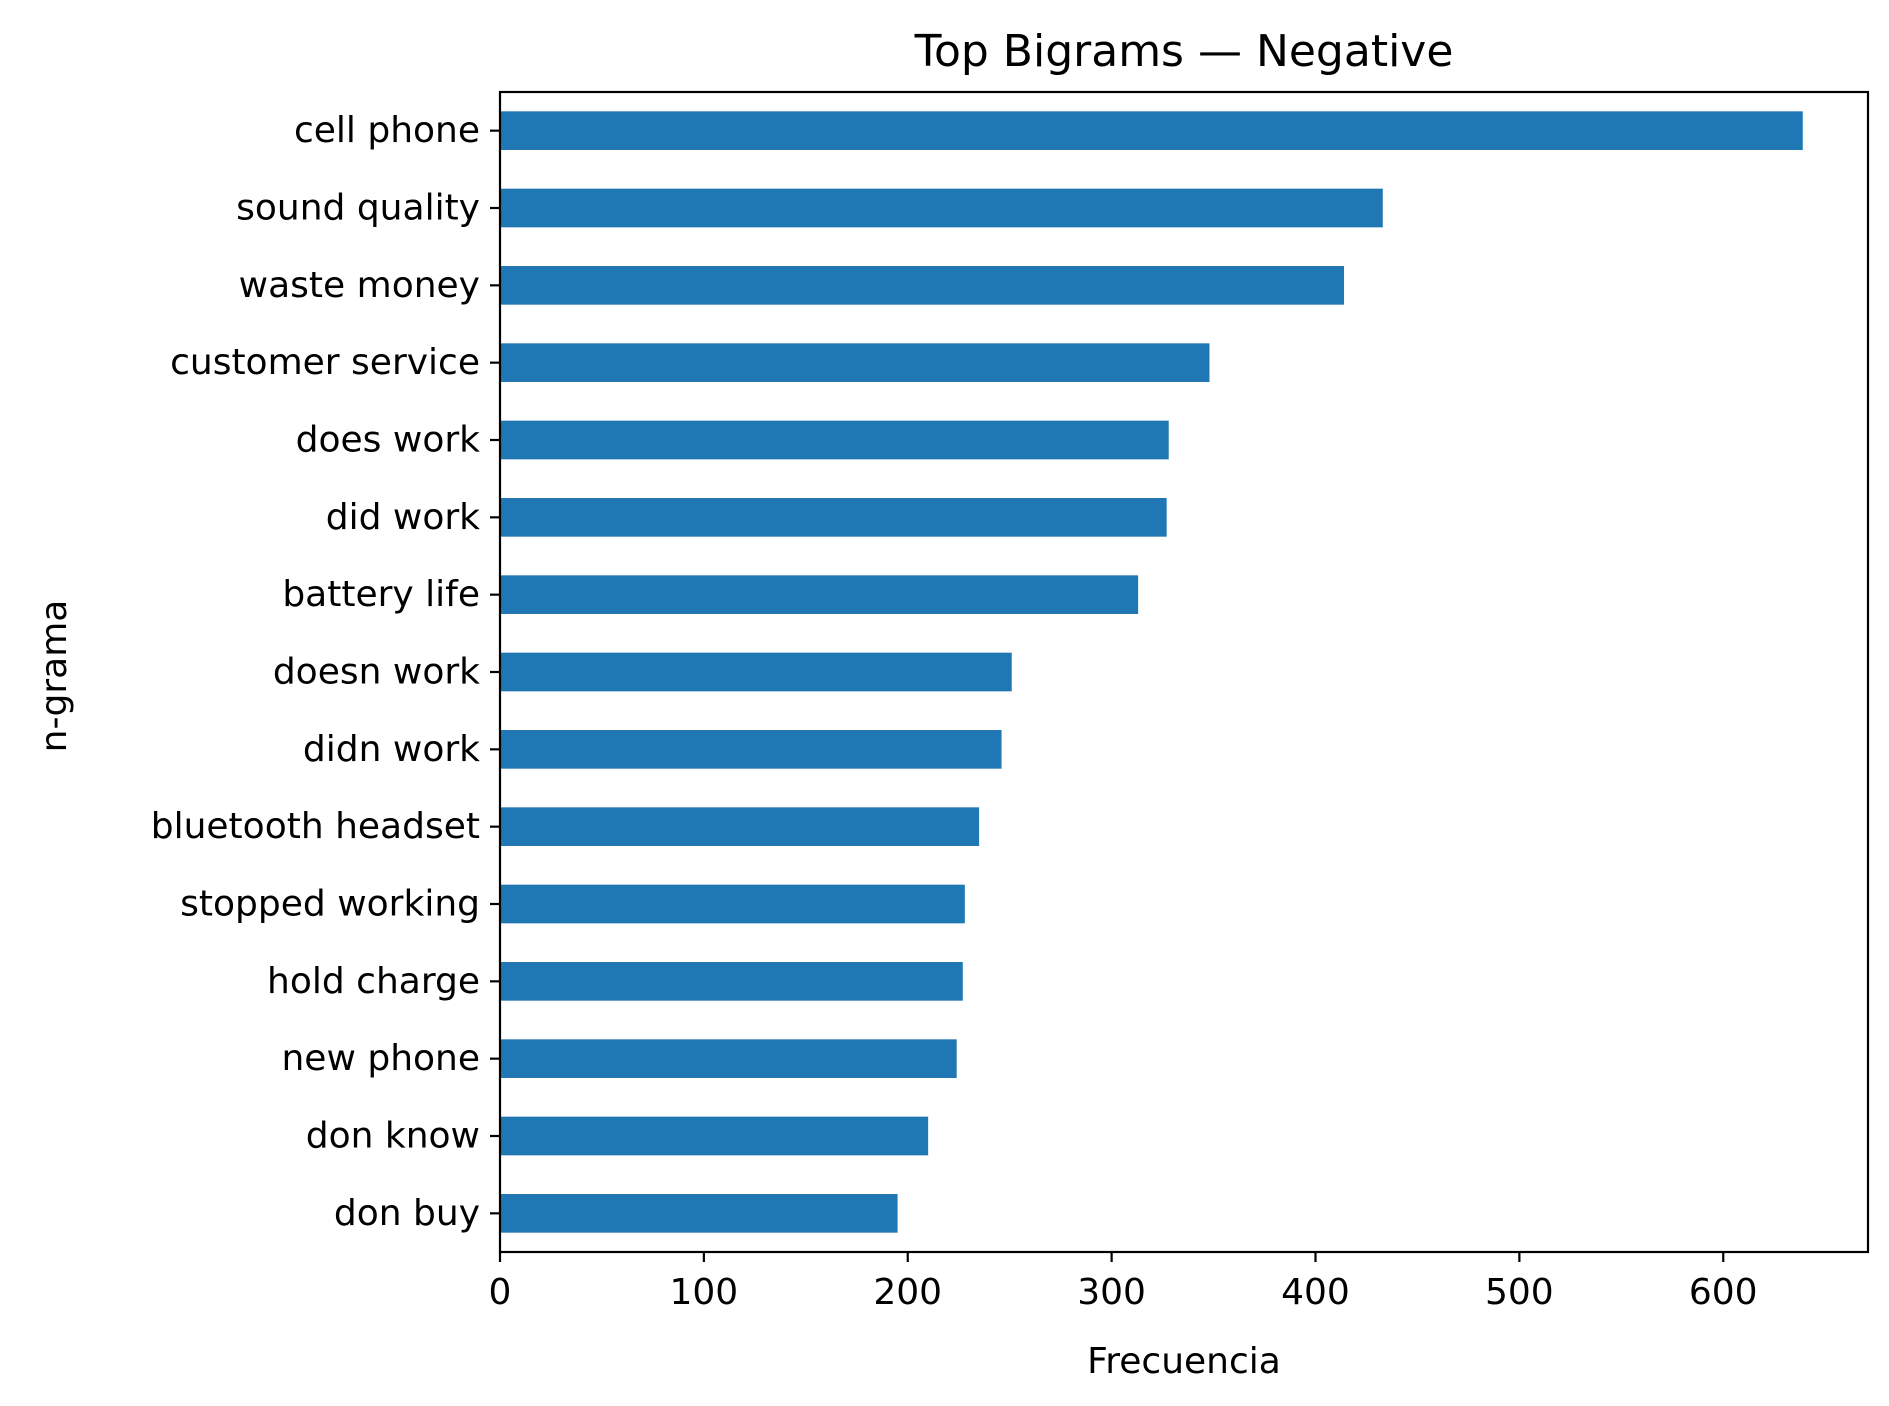 This screenshot has width=1889, height=1406. Describe the element at coordinates (756, 672) in the screenshot. I see `bar-doesn-work` at that location.